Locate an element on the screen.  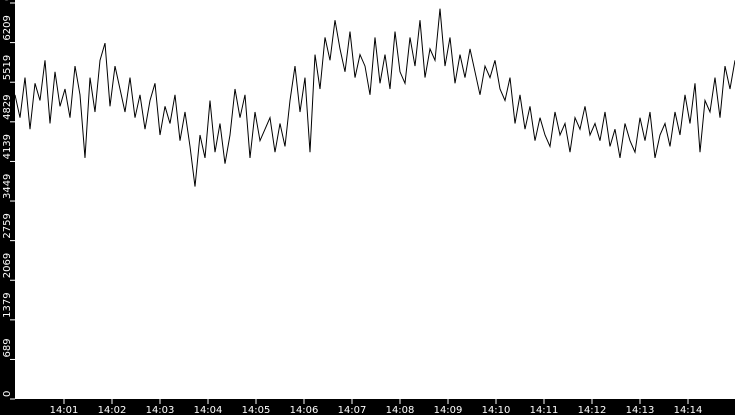
x-tick-label: 14:14 is located at coordinates (688, 410).